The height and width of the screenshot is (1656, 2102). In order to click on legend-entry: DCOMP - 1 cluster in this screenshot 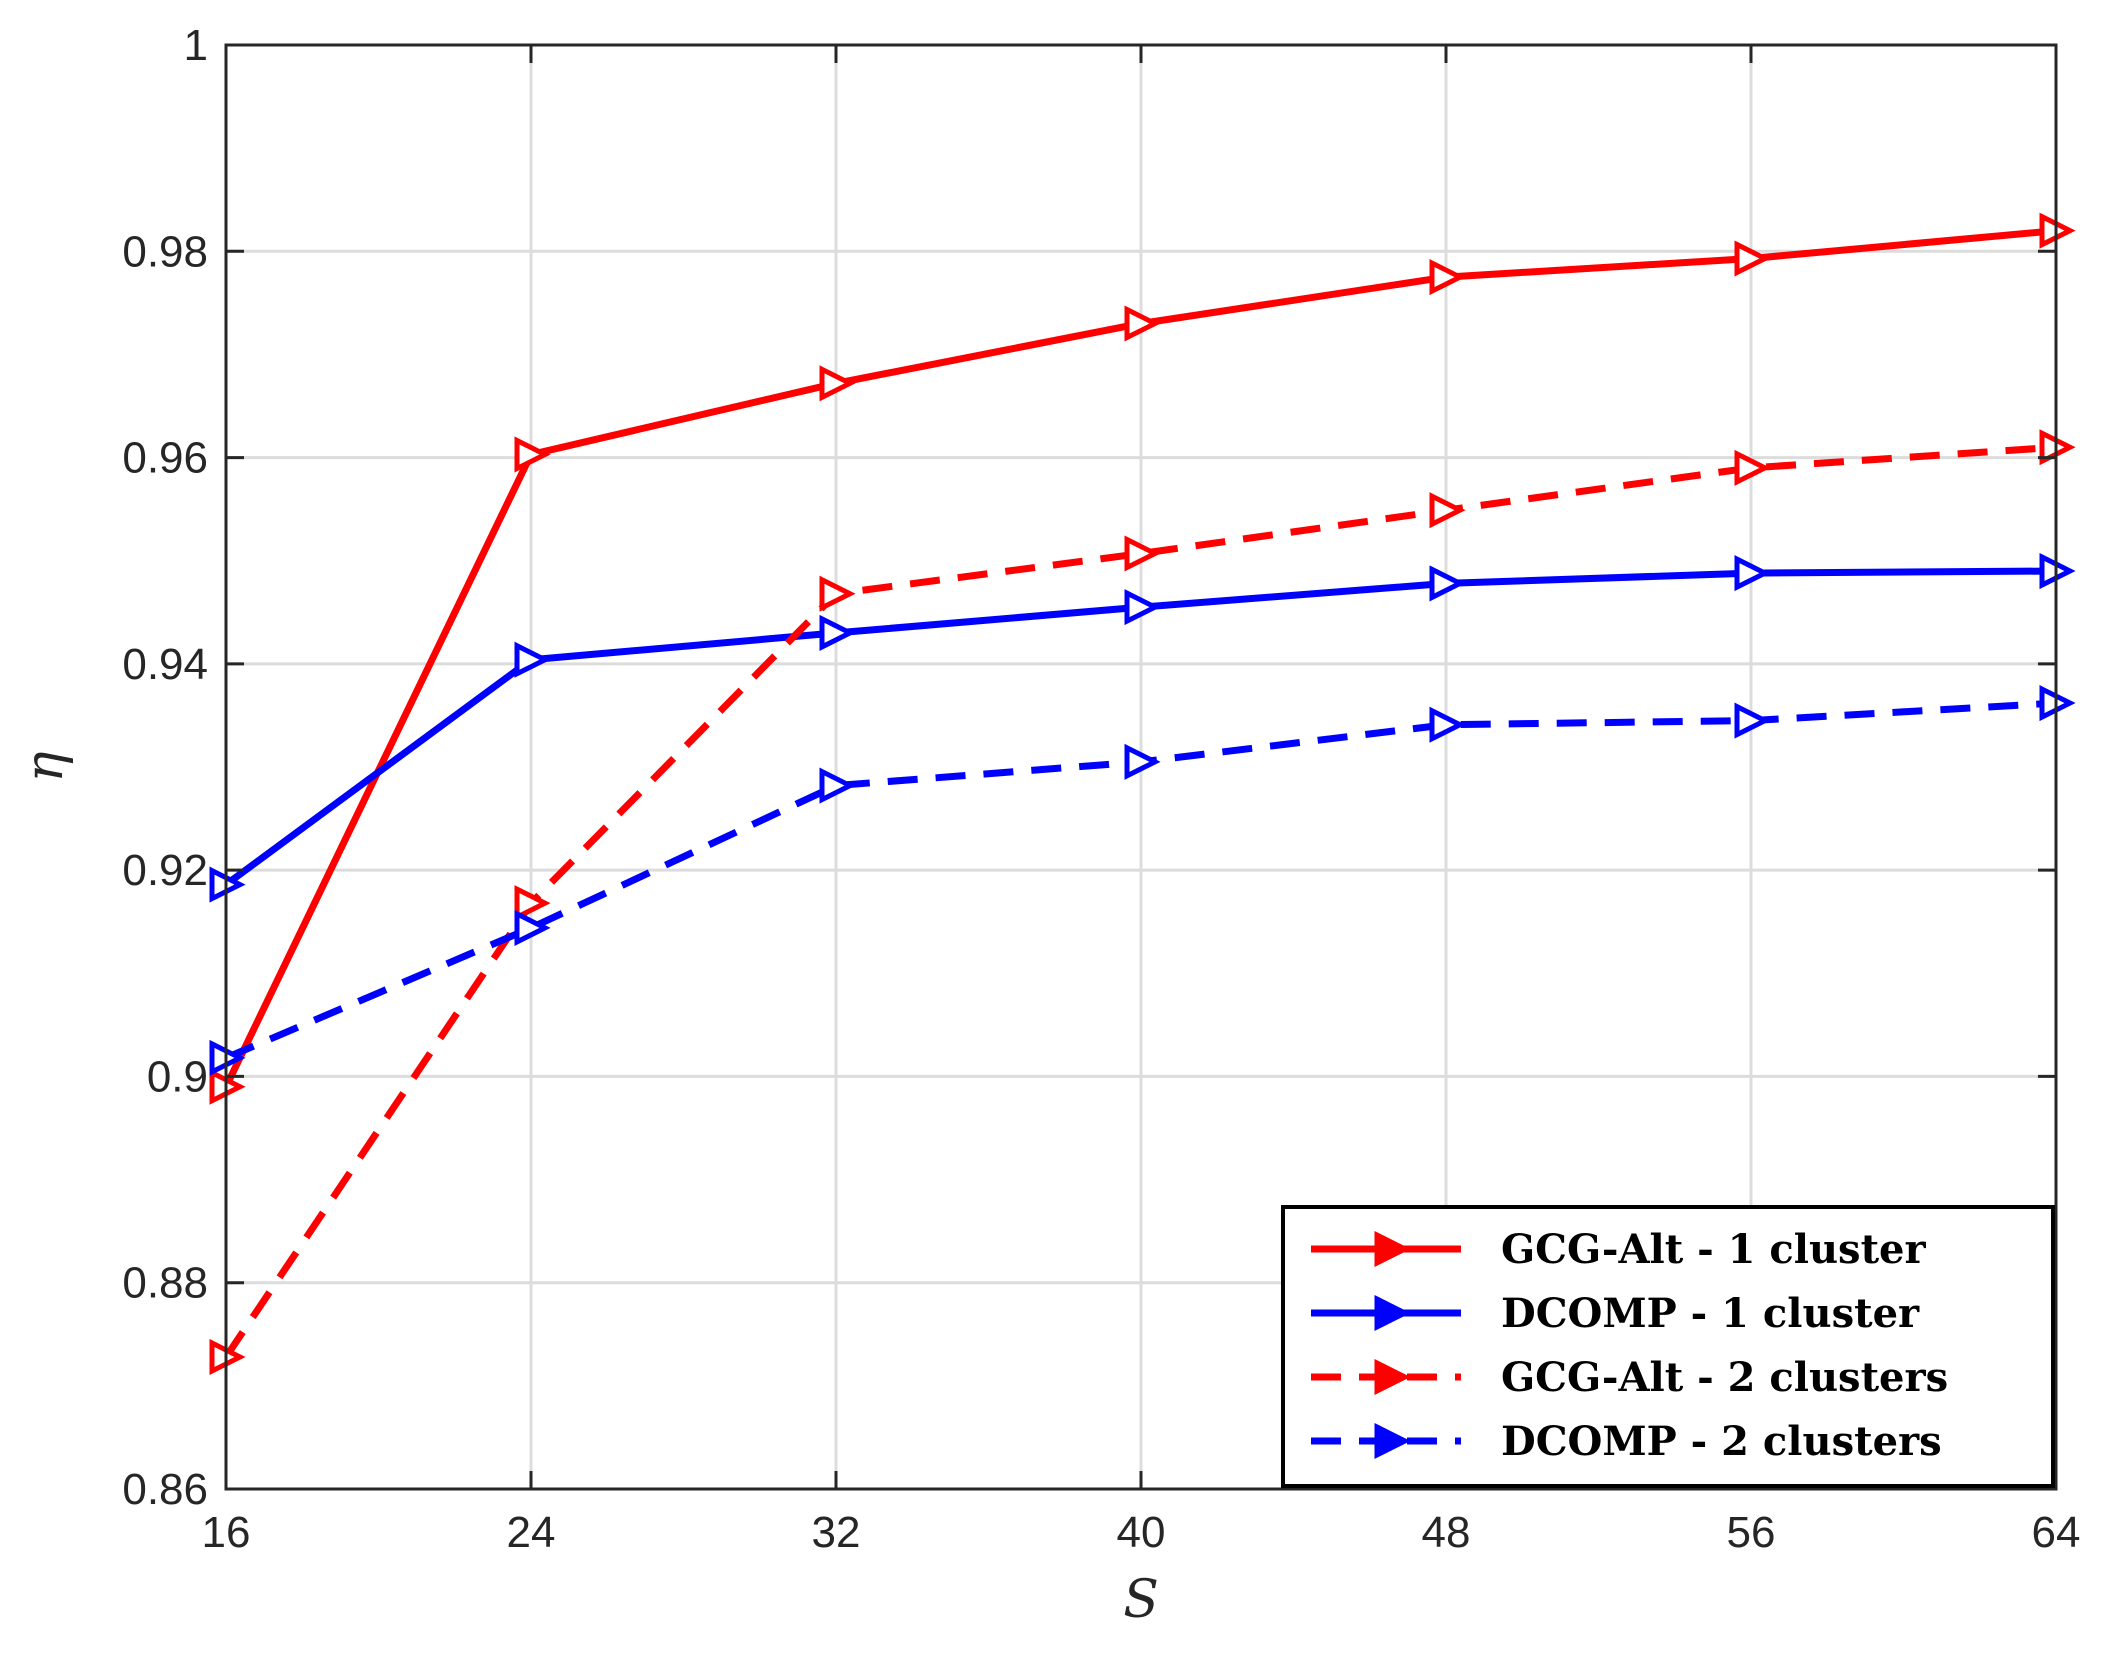, I will do `click(1615, 1313)`.